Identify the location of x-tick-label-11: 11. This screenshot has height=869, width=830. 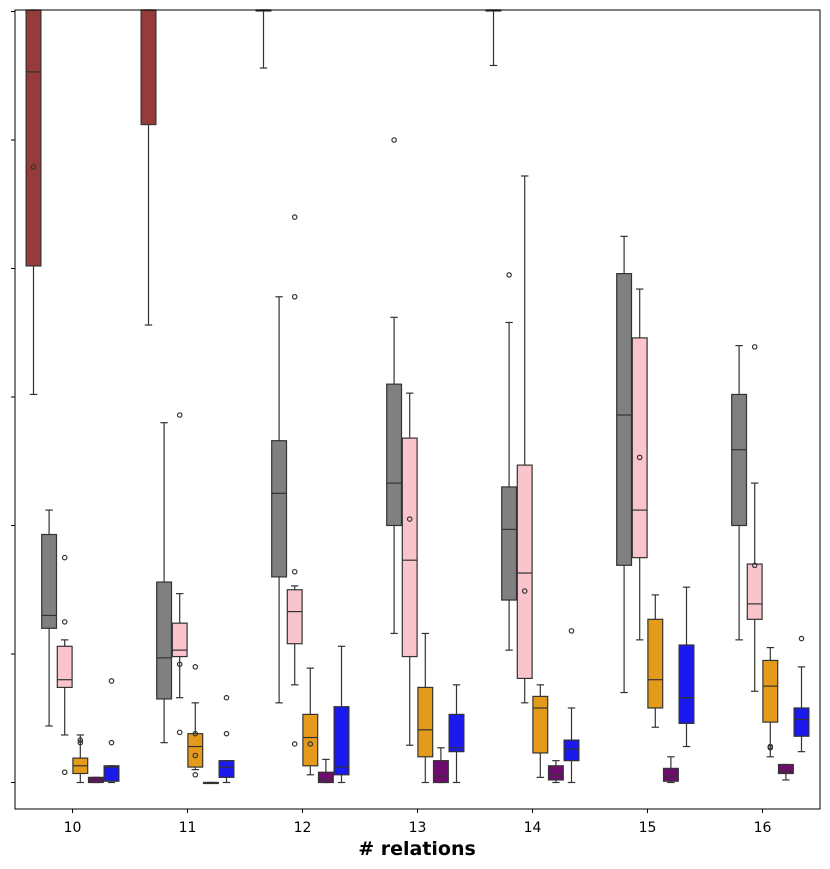
(188, 828).